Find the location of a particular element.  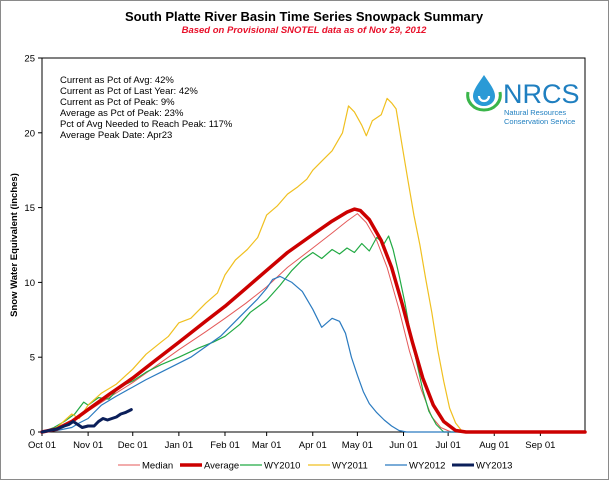

legend: Median Average WY2010 WY2011 WY2012 WY2013 is located at coordinates (315, 466).